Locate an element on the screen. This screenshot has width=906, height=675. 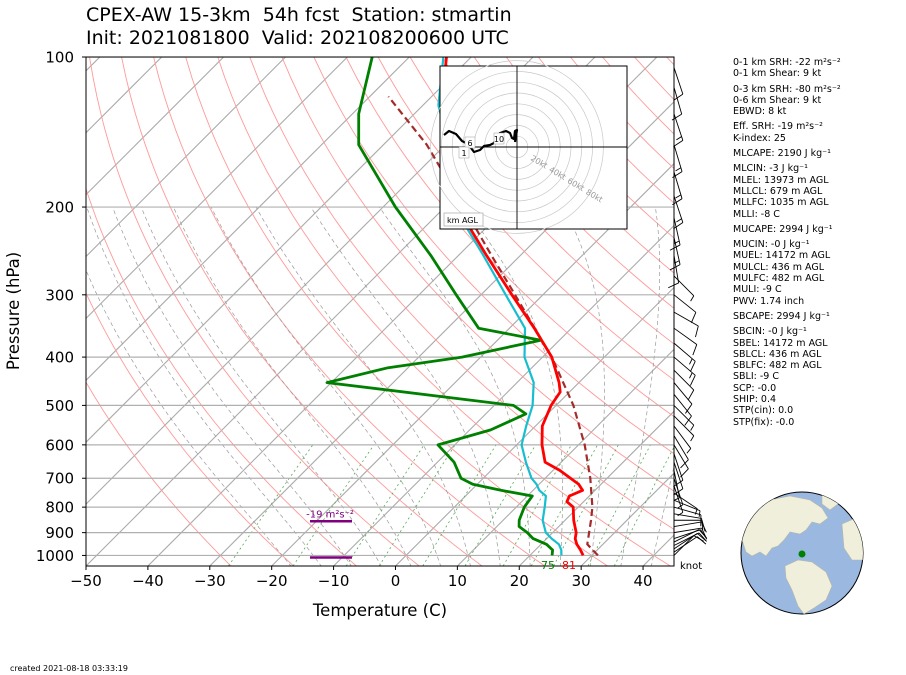
wind-barbs is located at coordinates (688, 308).